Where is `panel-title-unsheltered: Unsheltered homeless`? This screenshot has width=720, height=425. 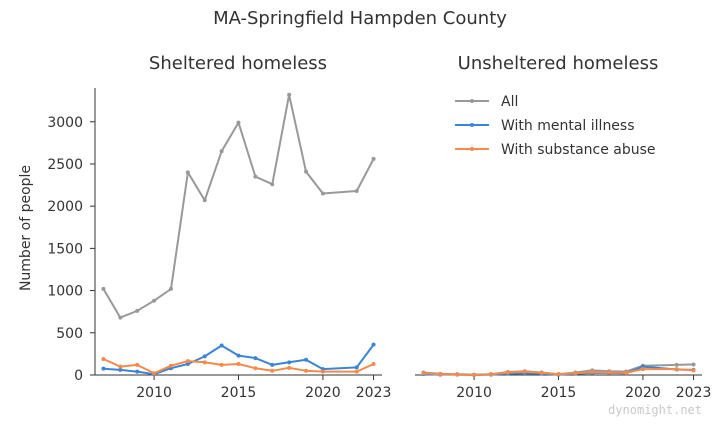 panel-title-unsheltered: Unsheltered homeless is located at coordinates (558, 63).